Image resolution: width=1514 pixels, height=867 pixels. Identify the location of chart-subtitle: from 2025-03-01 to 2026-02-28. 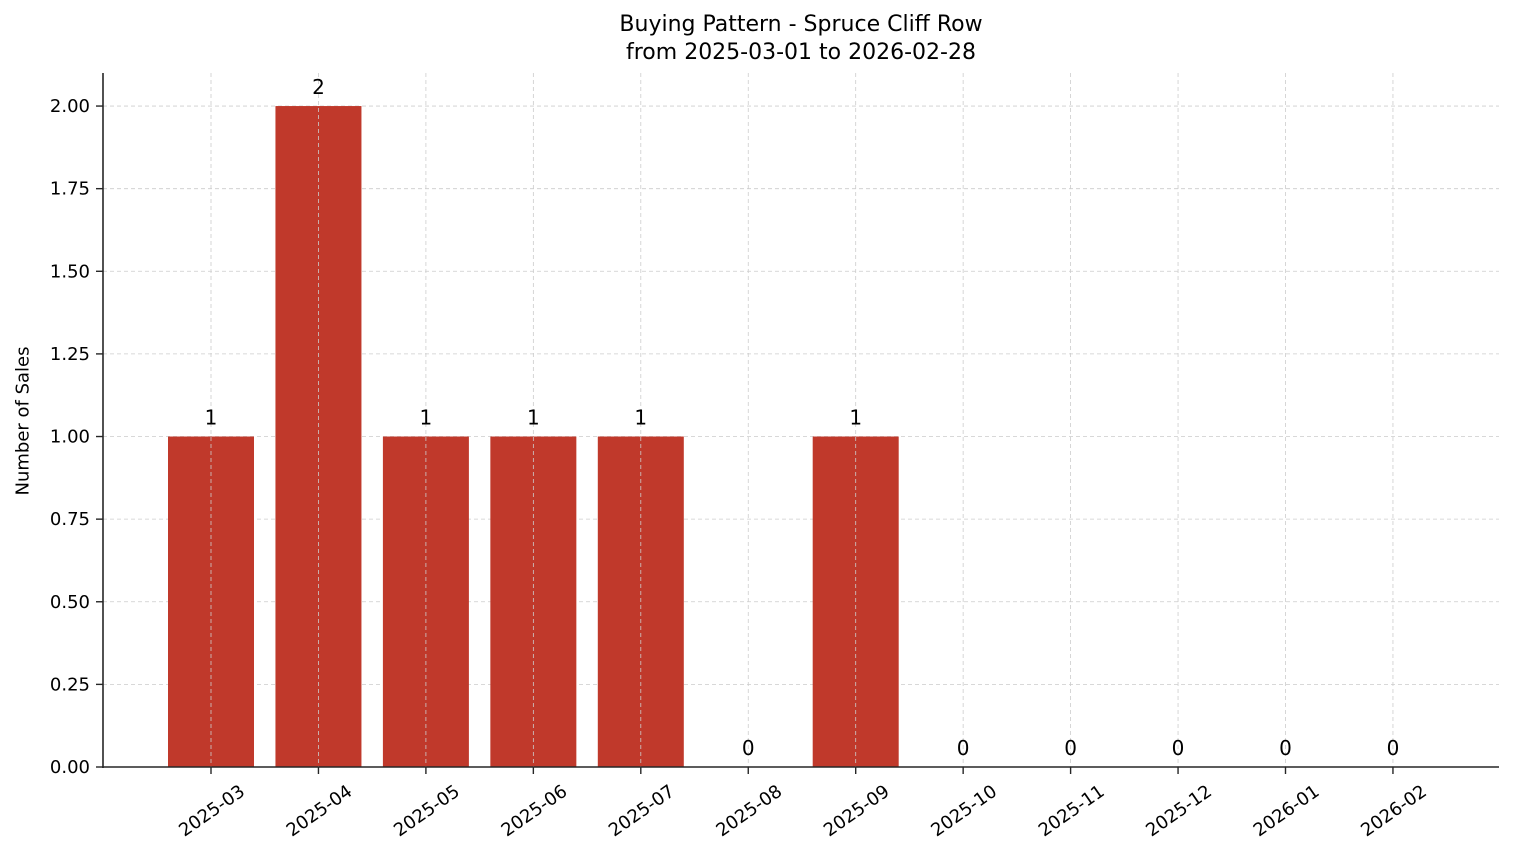
(801, 52).